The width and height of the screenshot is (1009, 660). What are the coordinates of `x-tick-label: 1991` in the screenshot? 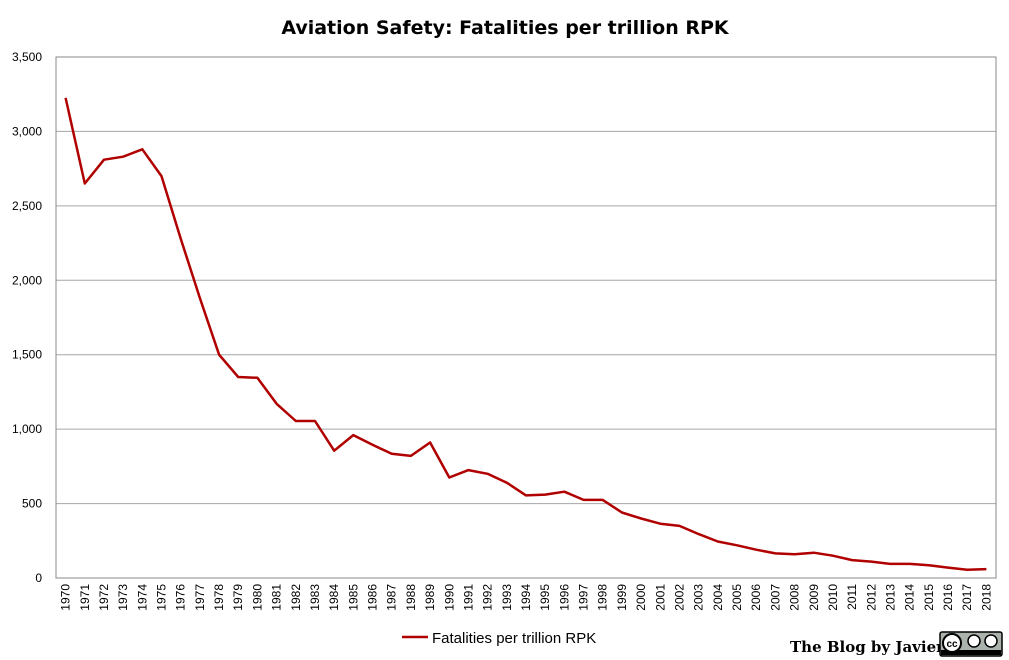 It's located at (468, 597).